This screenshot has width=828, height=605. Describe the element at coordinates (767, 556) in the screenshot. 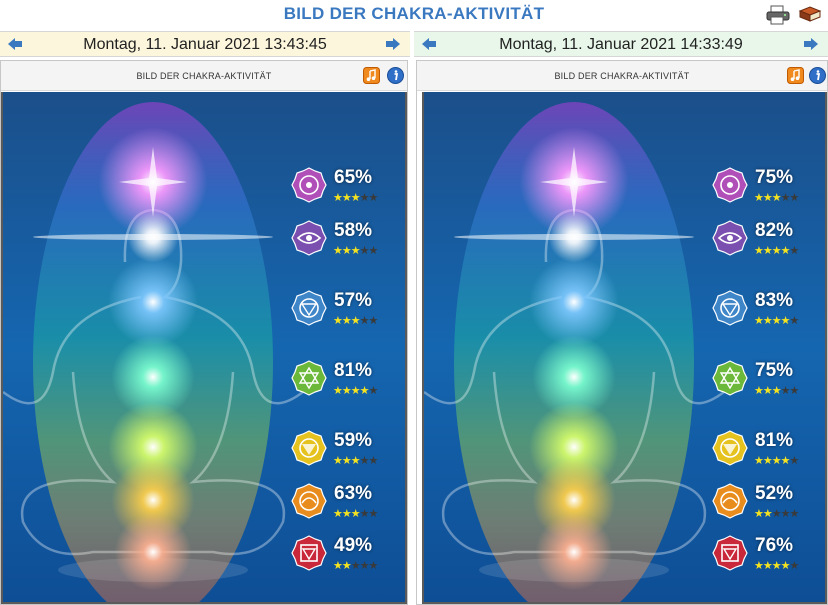

I see `chakra-row-root: 76% ★★★★★` at that location.